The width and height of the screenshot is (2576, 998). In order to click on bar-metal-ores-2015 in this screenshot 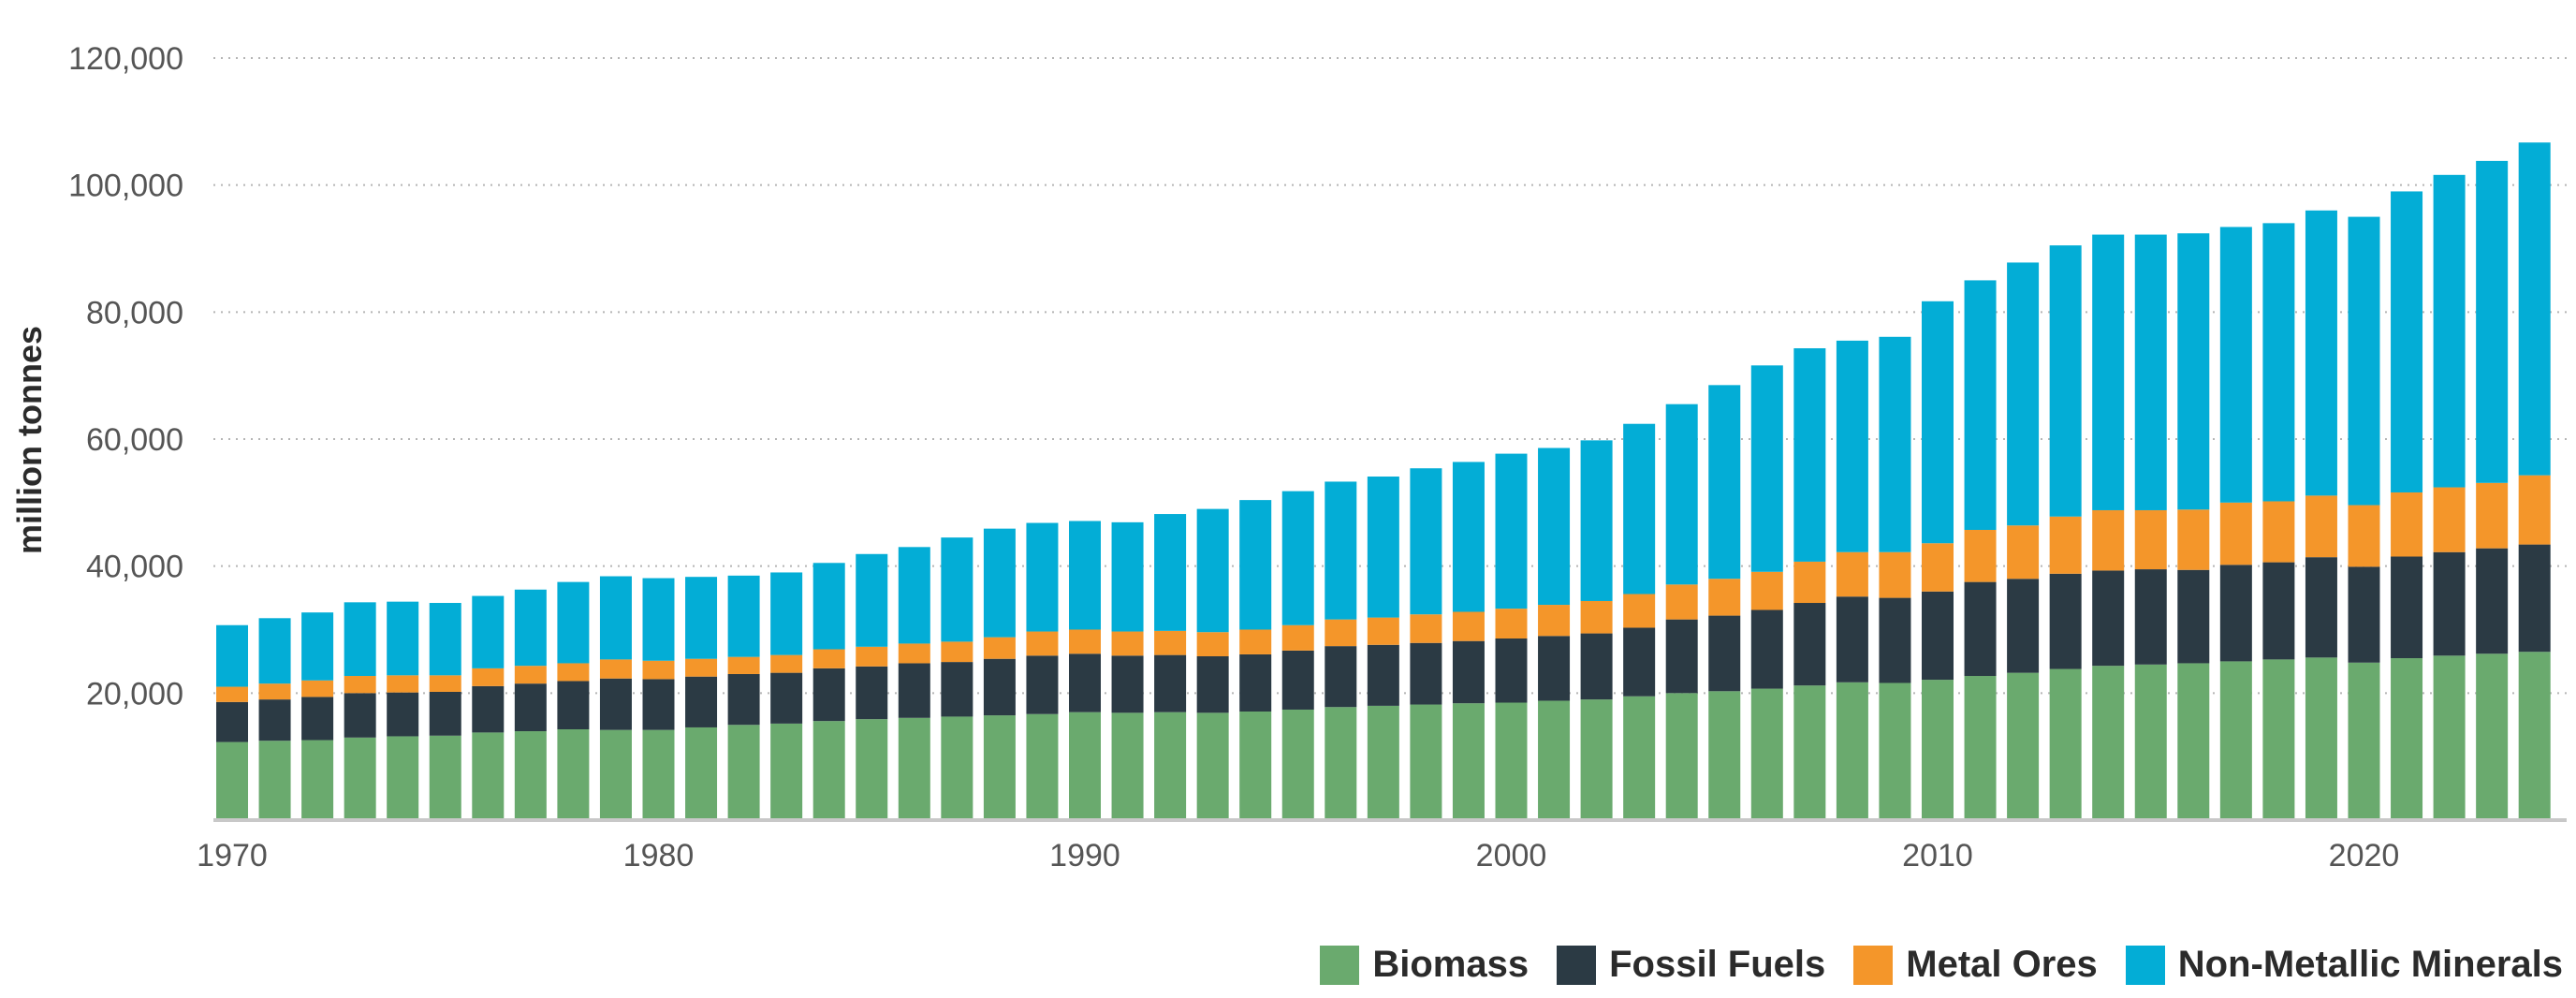, I will do `click(2150, 539)`.